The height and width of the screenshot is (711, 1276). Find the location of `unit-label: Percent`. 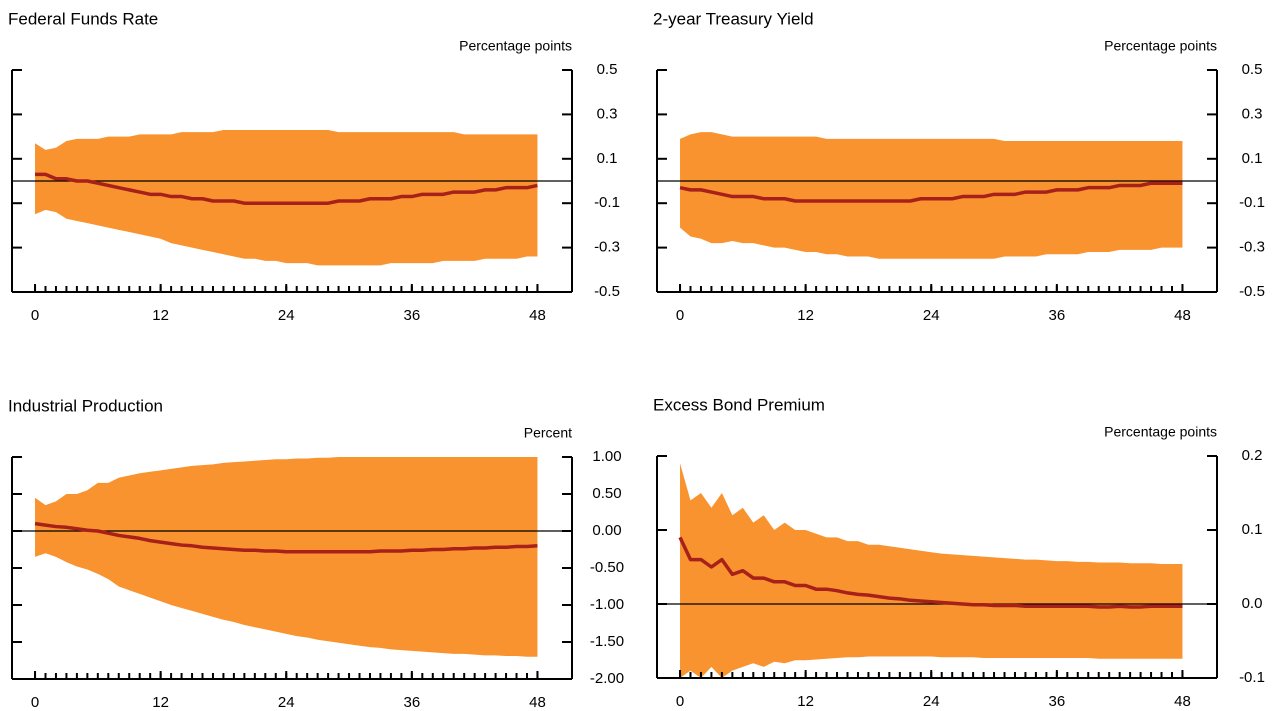

unit-label: Percent is located at coordinates (548, 433).